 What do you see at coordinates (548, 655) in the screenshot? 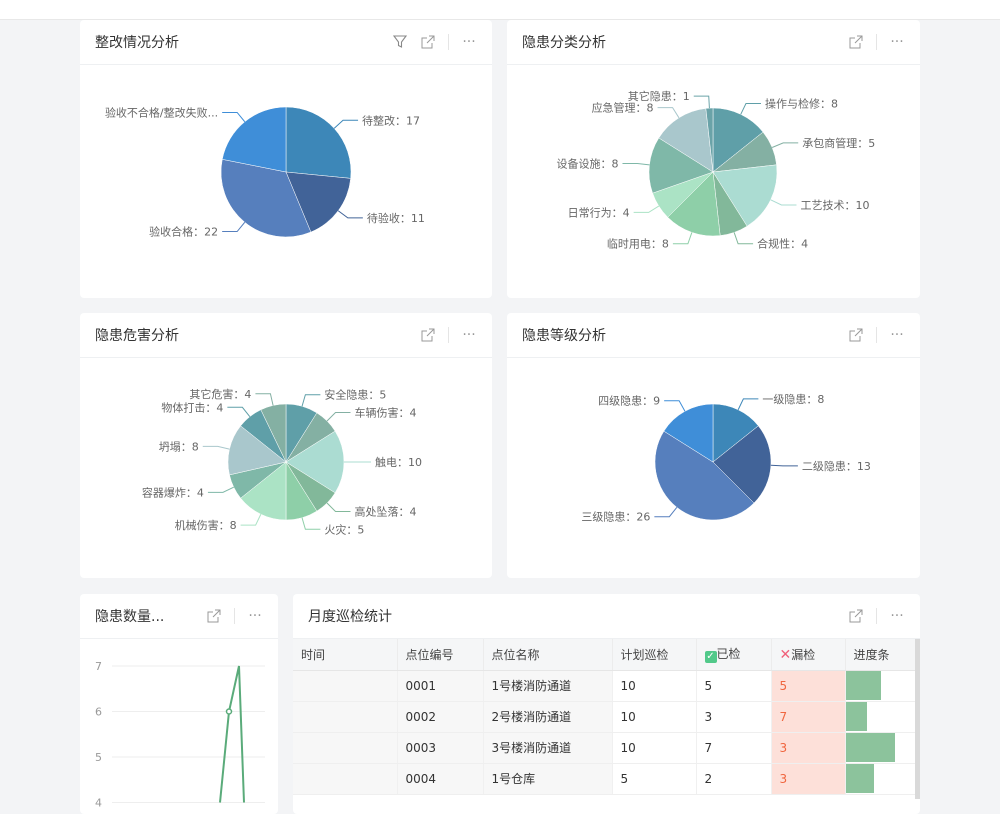
I see `col-name: 点位名称` at bounding box center [548, 655].